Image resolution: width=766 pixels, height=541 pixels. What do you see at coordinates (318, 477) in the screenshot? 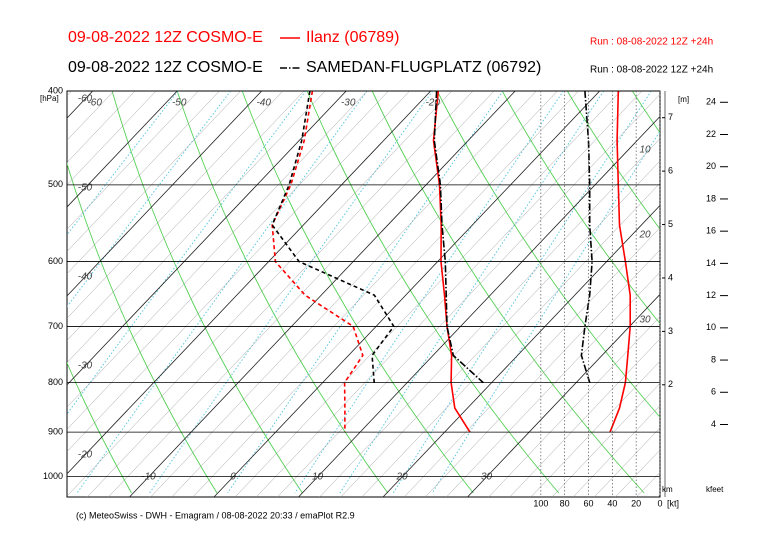
I see `isotherm-label: 10` at bounding box center [318, 477].